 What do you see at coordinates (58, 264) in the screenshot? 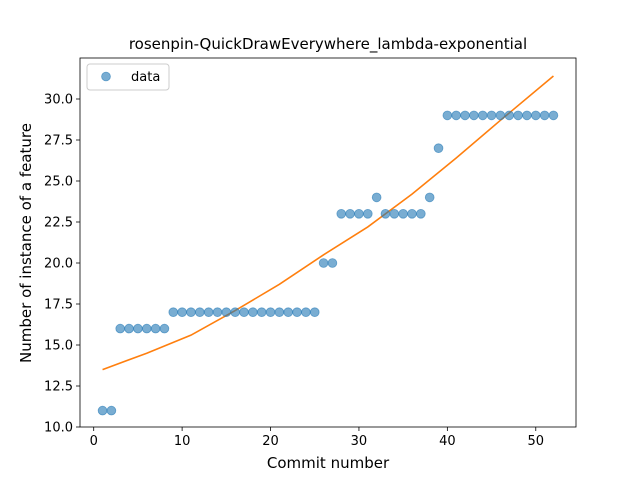
I see `y-tick-label: 20.0` at bounding box center [58, 264].